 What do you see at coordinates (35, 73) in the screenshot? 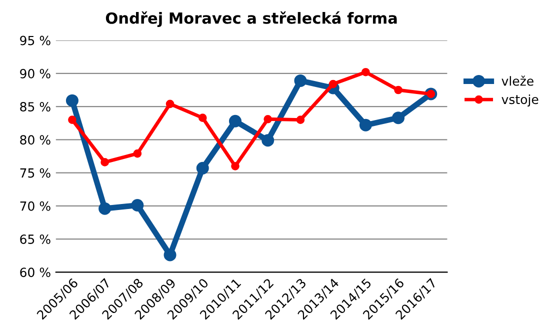
I see `y-tick-label: 90 %` at bounding box center [35, 73].